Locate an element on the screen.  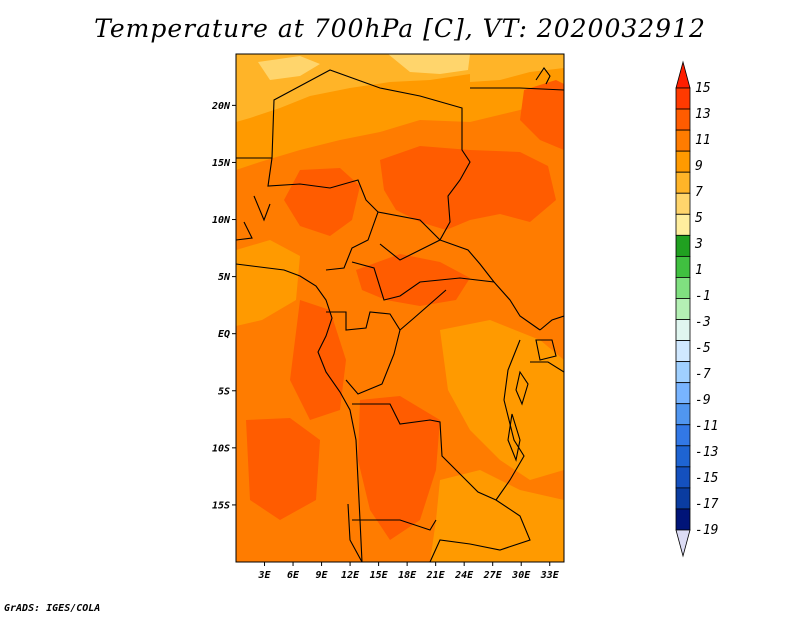
x-tick-label: 15E is located at coordinates (379, 575).